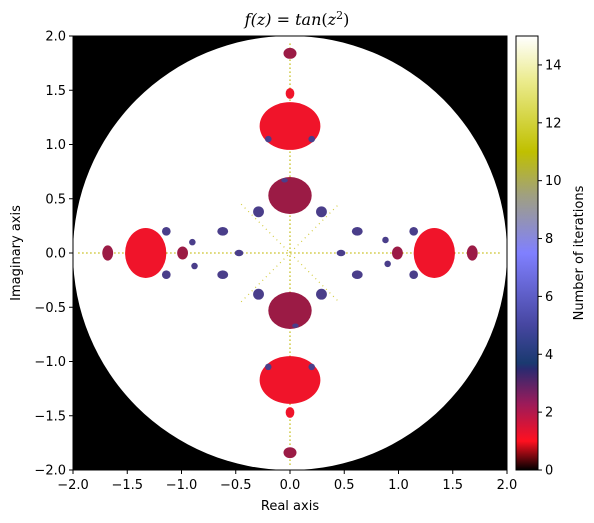  I want to click on x-tick-label: 2.0, so click(507, 485).